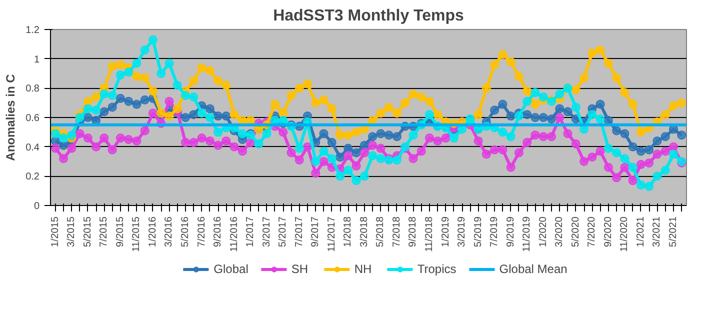 The width and height of the screenshot is (724, 327). I want to click on legend-label: SH, so click(300, 269).